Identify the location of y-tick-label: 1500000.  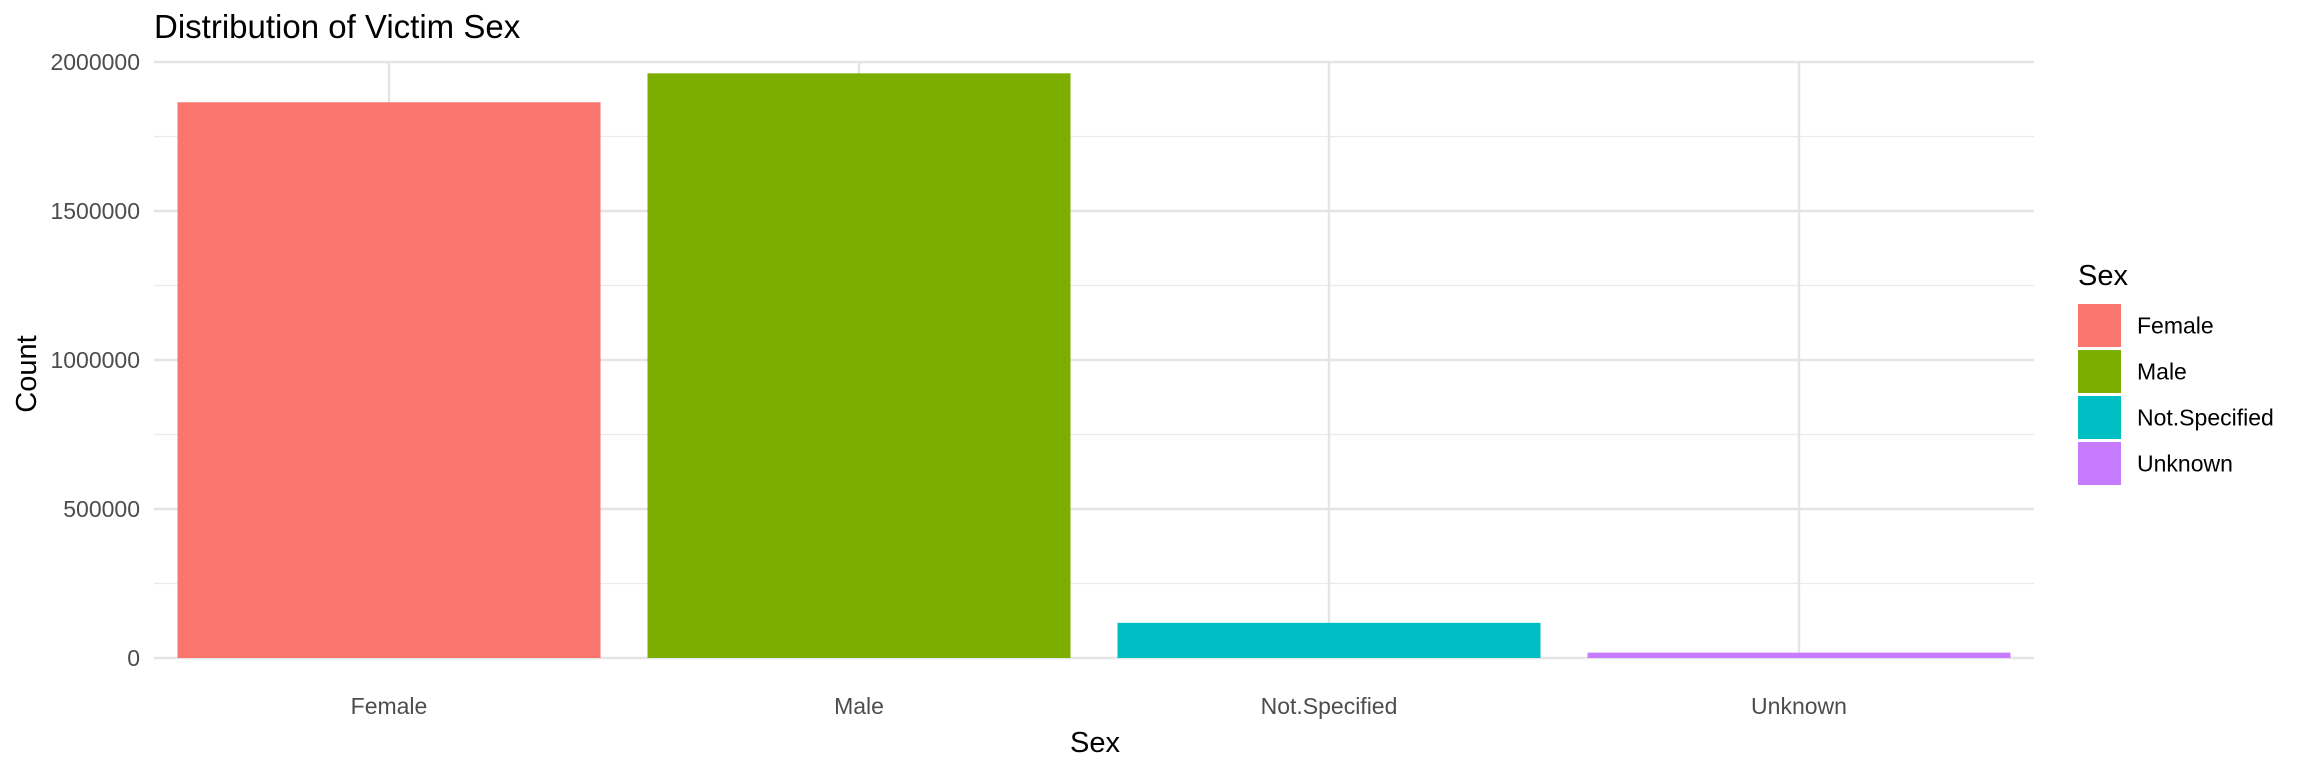
(95, 211).